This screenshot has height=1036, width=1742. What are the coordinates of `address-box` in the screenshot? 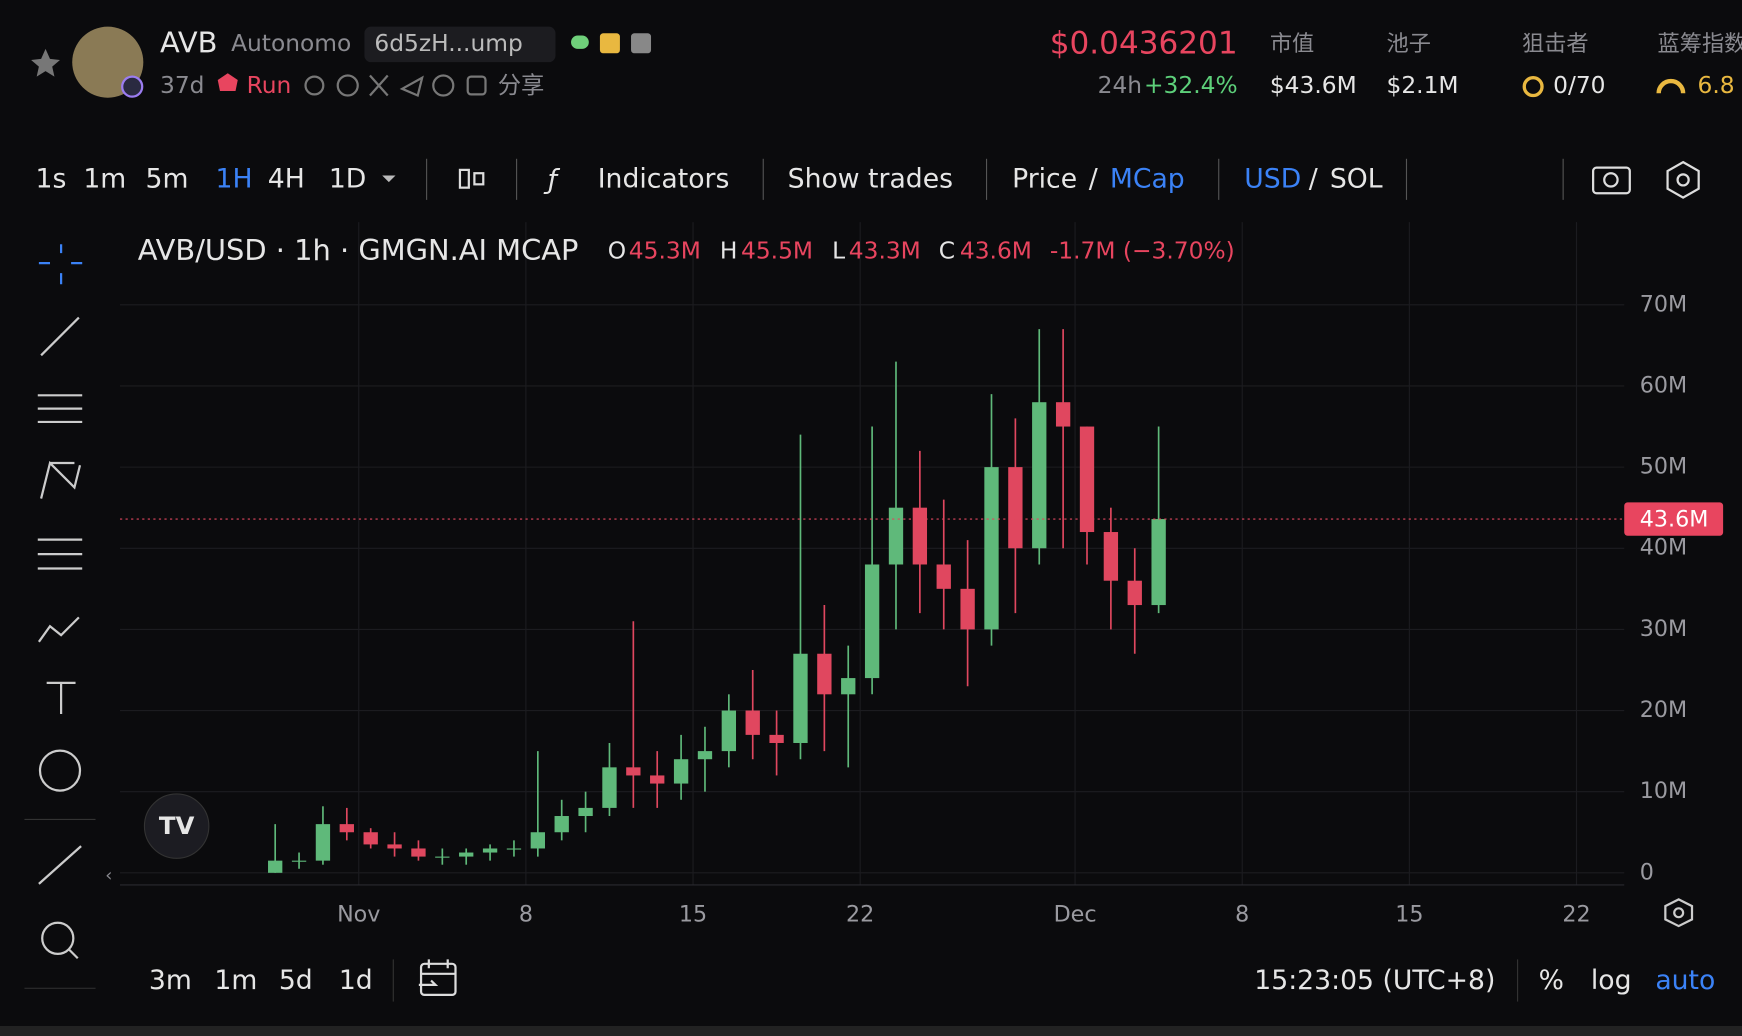 It's located at (460, 44).